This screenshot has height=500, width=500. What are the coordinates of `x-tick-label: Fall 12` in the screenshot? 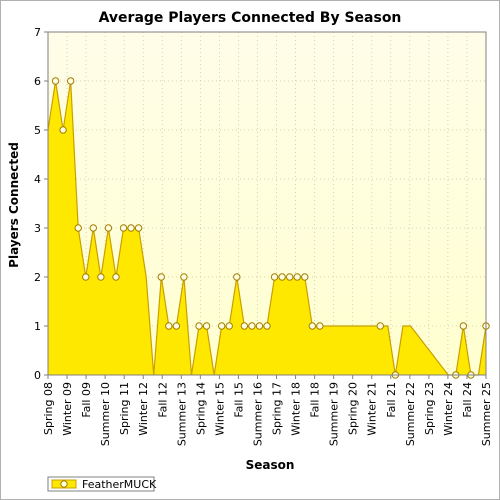 It's located at (162, 400).